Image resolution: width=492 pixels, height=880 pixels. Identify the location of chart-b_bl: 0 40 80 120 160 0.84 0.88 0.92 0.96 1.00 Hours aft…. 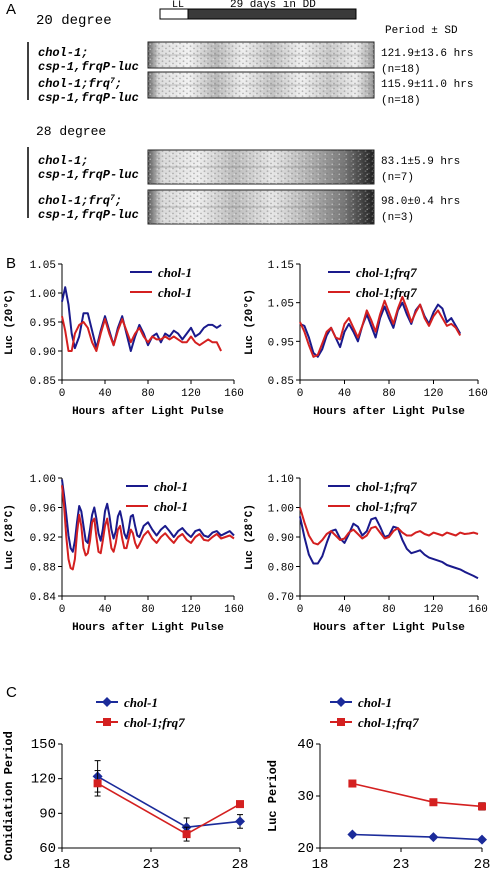
(124, 554).